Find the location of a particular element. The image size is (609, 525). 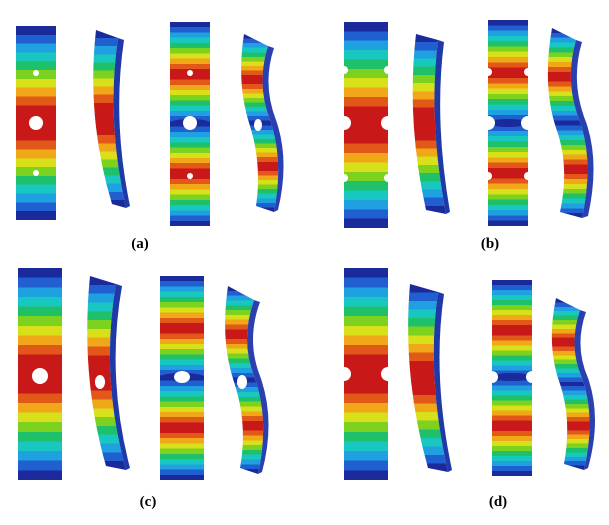

hole-a2-deformed is located at coordinates (258, 125).